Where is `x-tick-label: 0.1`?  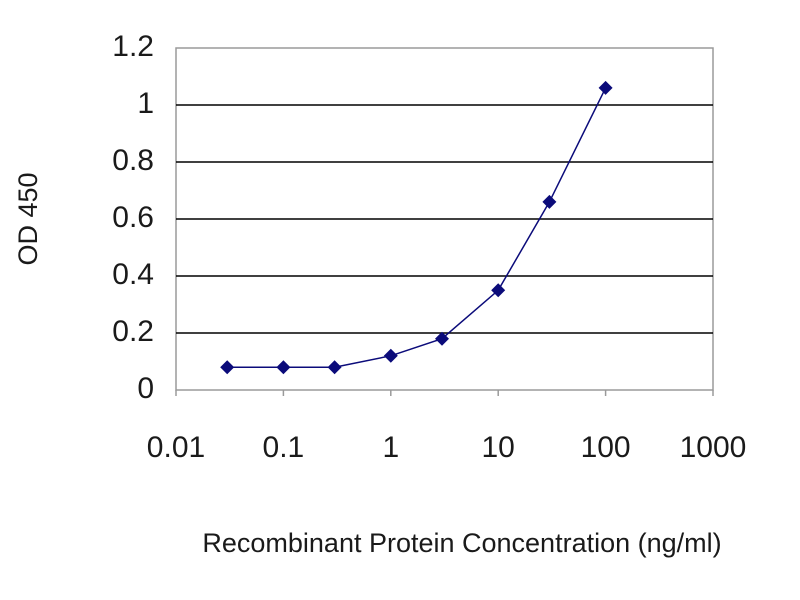 x-tick-label: 0.1 is located at coordinates (284, 447).